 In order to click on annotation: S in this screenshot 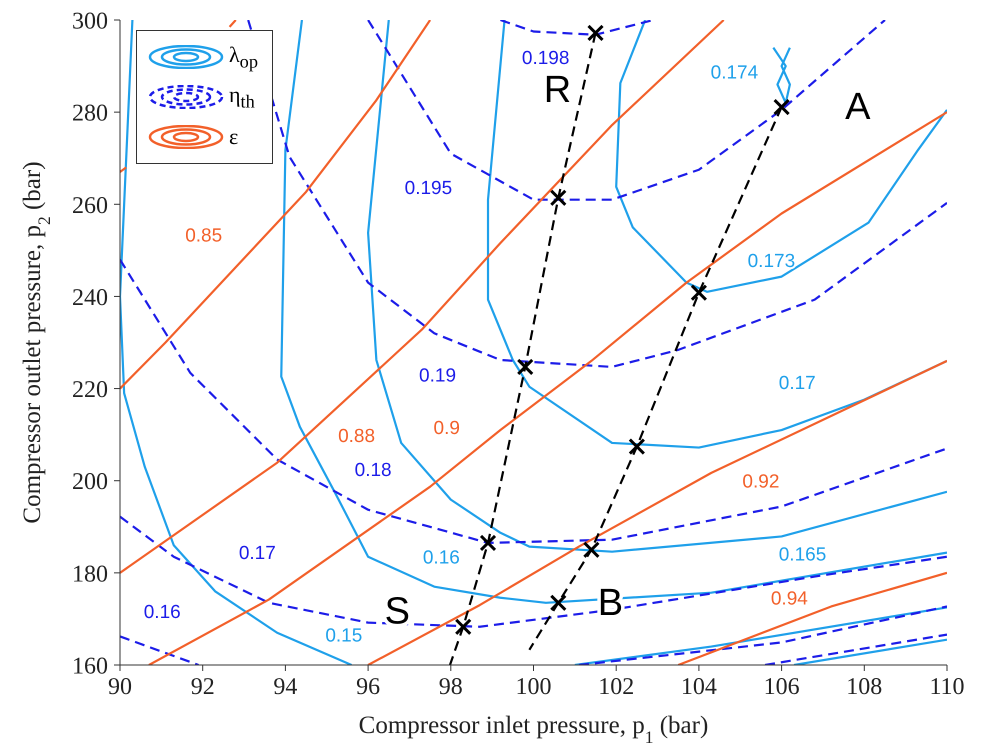, I will do `click(397, 611)`.